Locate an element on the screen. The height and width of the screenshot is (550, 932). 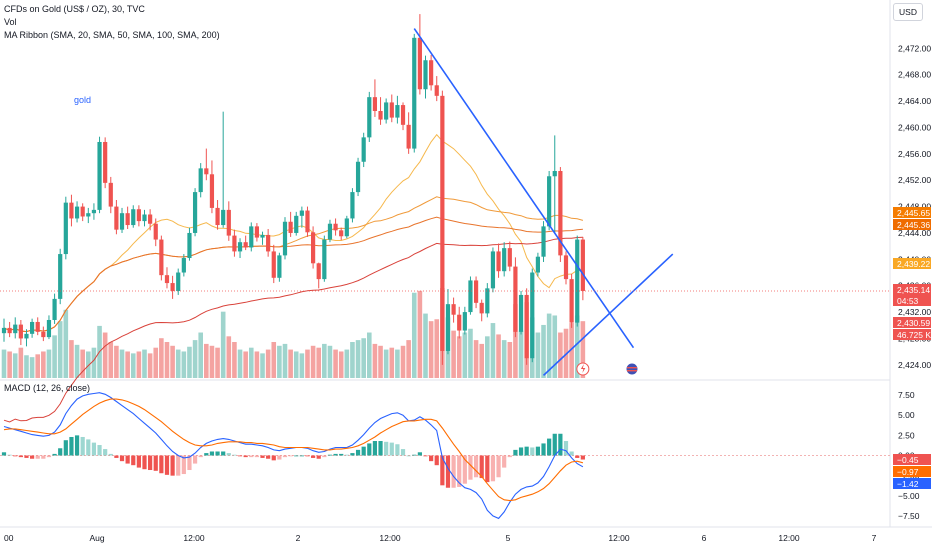
gold-annotation: gold is located at coordinates (83, 100).